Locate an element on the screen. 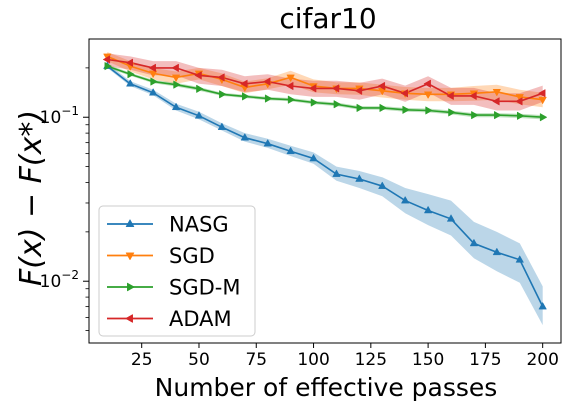 The image size is (570, 407). legend-label-nasg: NASG is located at coordinates (199, 225).